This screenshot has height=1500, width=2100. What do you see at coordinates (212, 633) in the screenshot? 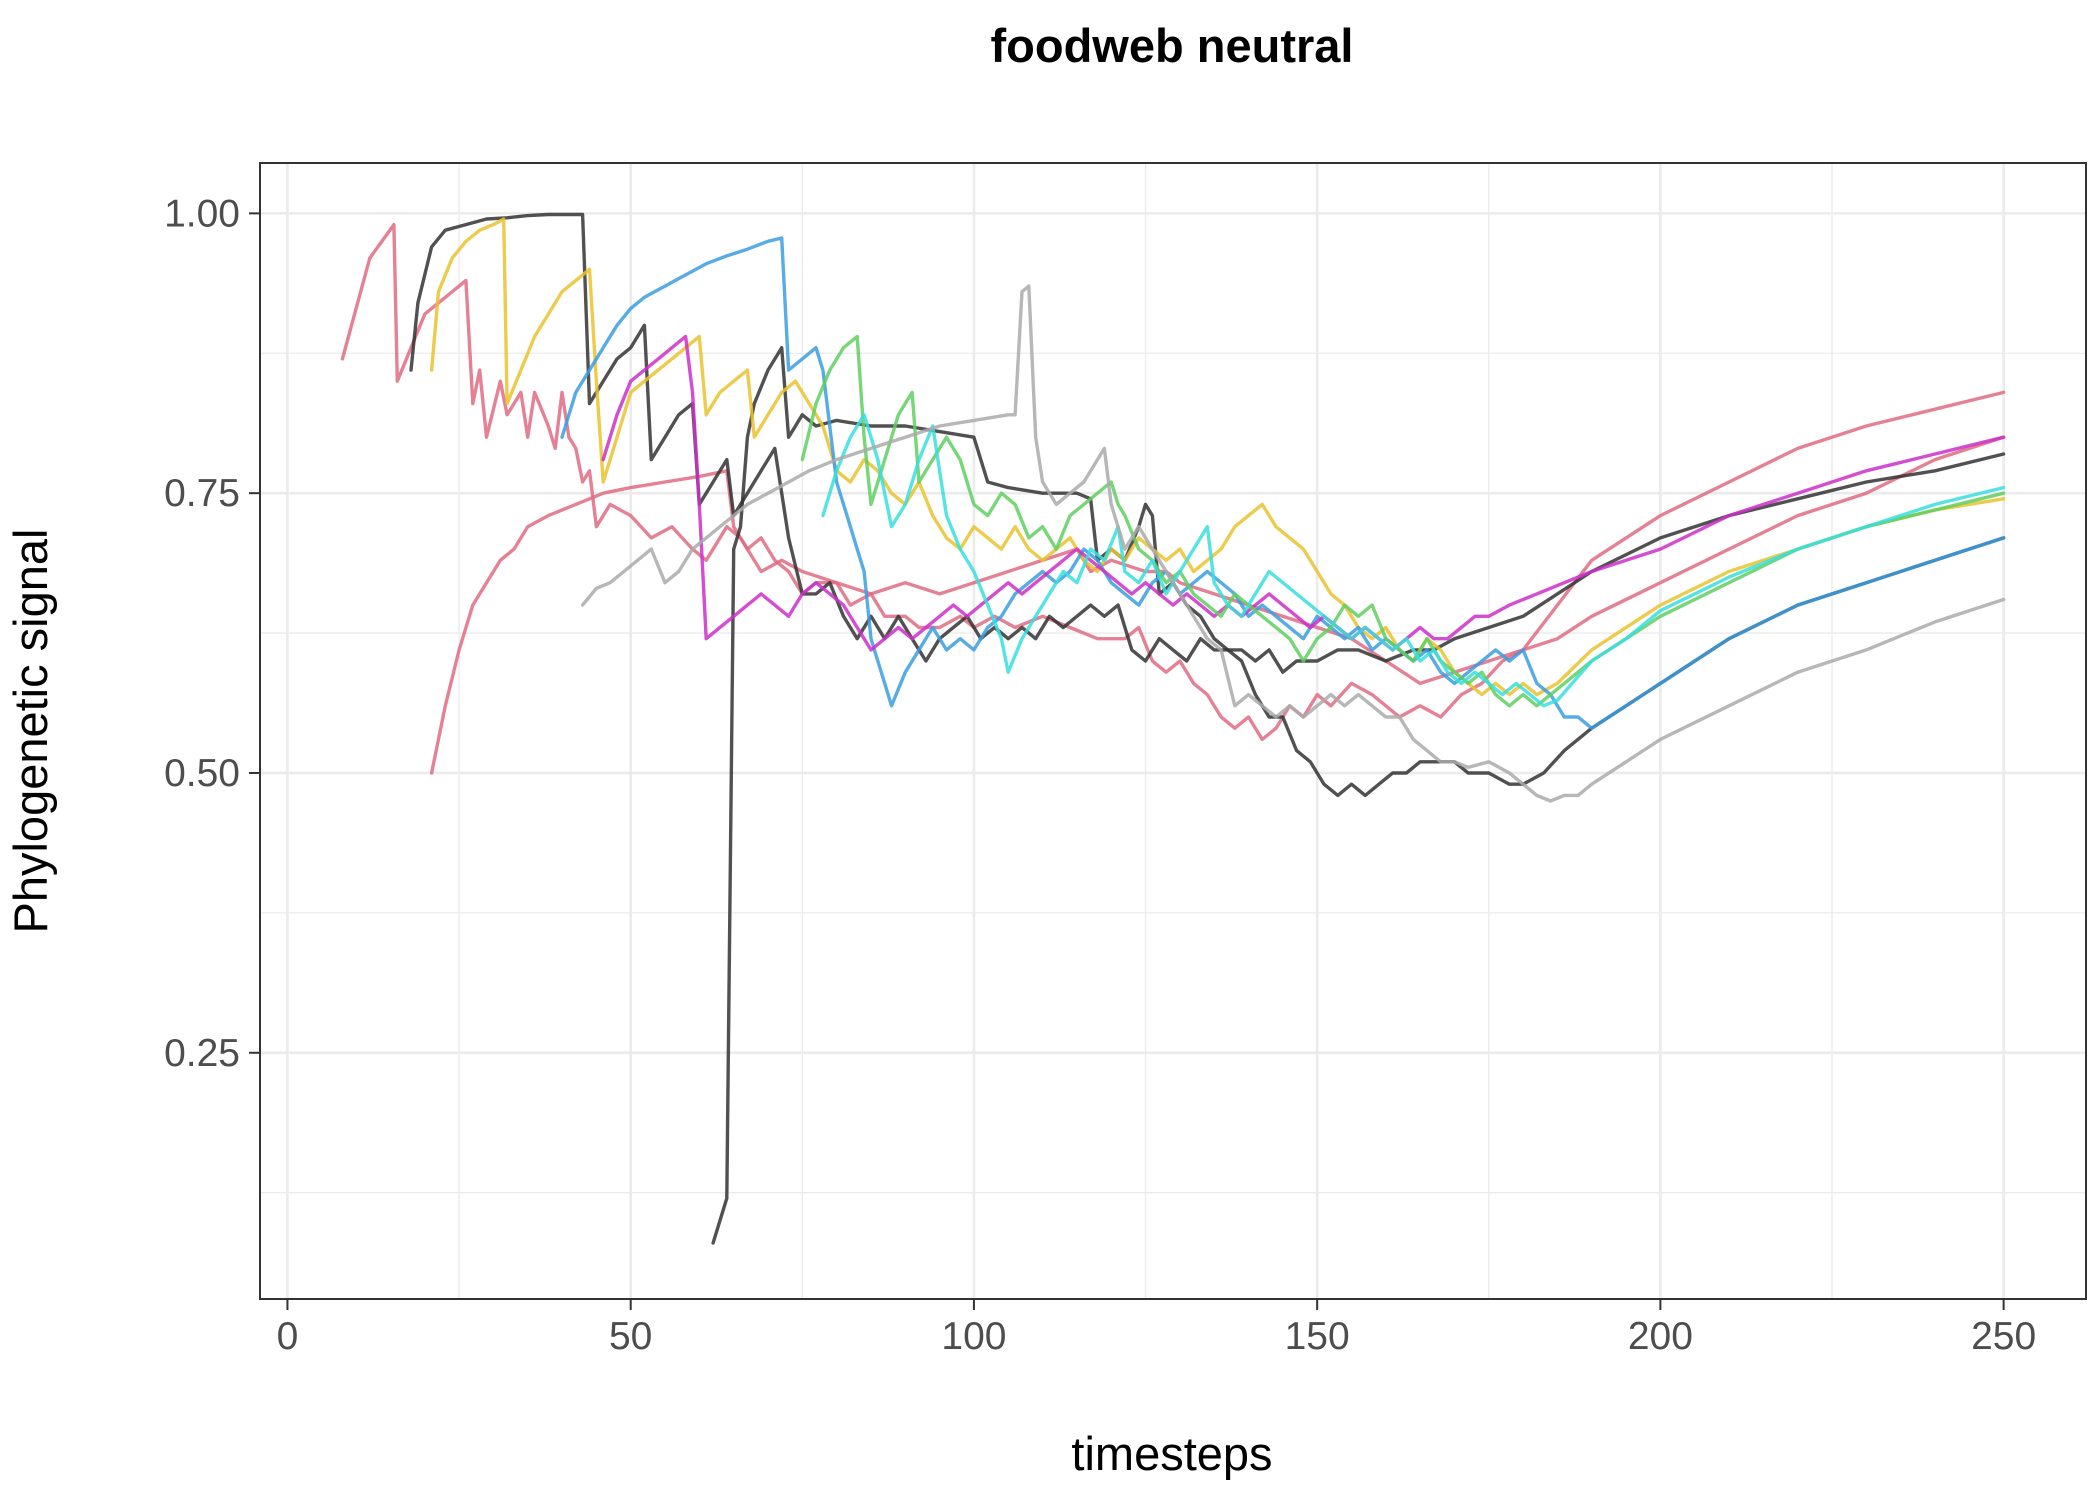
I see `y-axis: 0.25 0.50 0.75 1.00` at bounding box center [212, 633].